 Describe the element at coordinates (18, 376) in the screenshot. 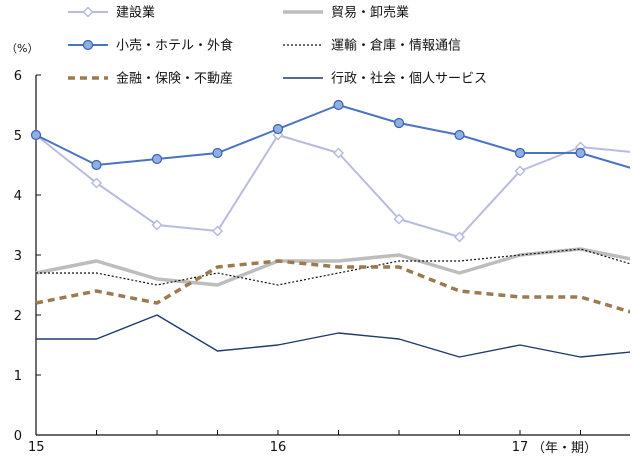

I see `y-tick-label: 1` at that location.